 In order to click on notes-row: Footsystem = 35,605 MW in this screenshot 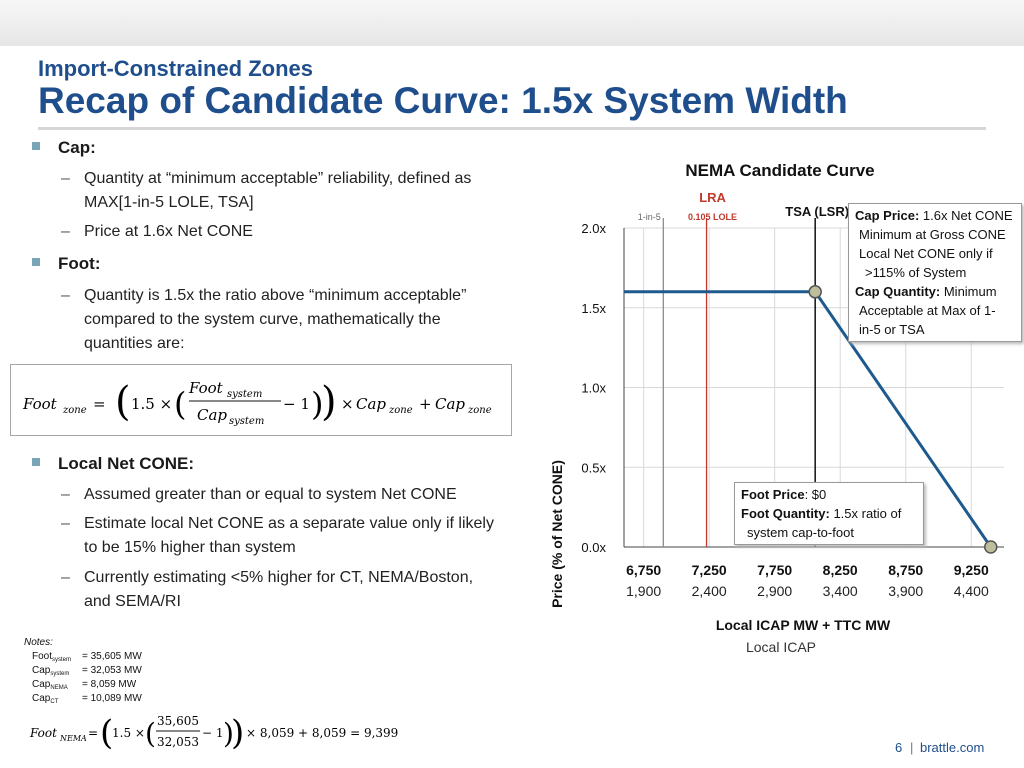, I will do `click(83, 657)`.